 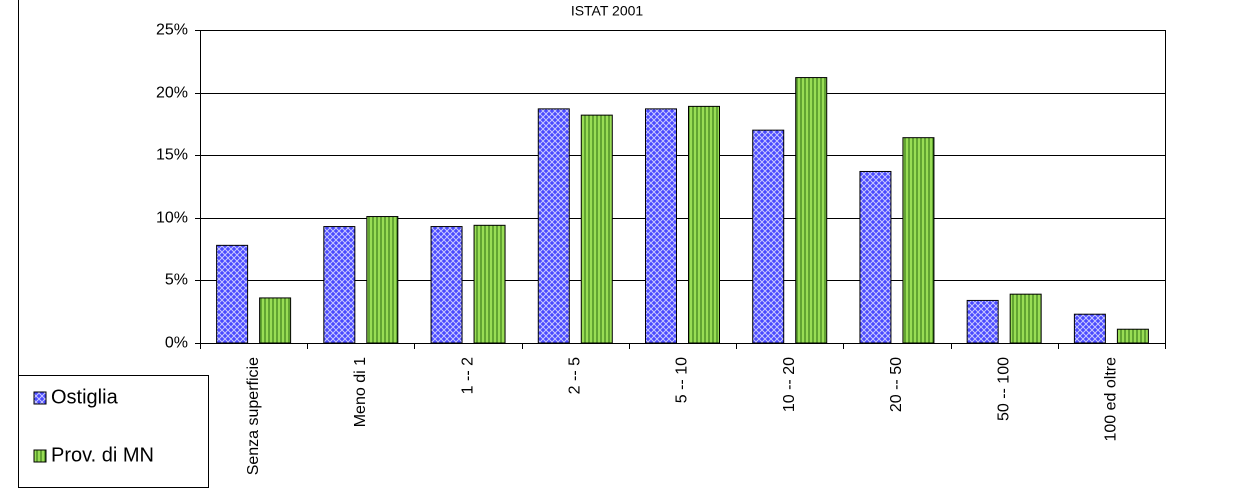 What do you see at coordinates (682, 380) in the screenshot?
I see `x-tick-label: 5 -- 10` at bounding box center [682, 380].